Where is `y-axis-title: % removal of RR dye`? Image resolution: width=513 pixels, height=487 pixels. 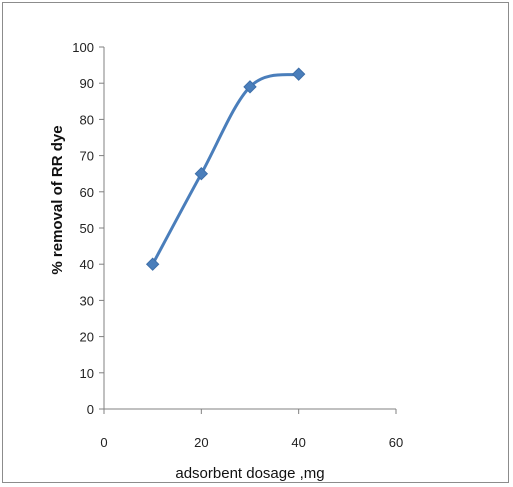
y-axis-title: % removal of RR dye is located at coordinates (57, 199).